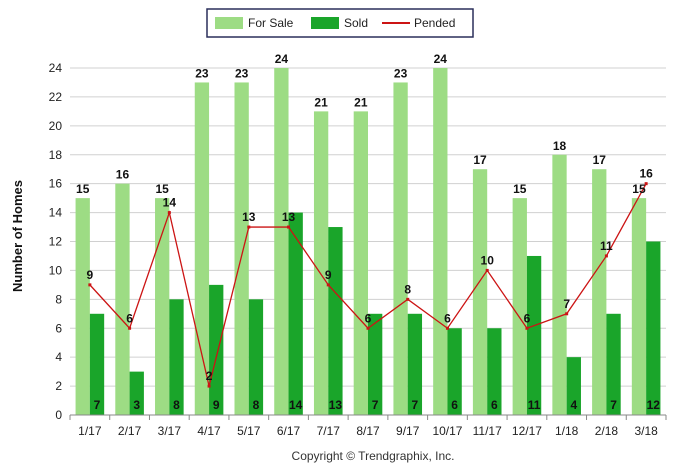  Describe the element at coordinates (329, 431) in the screenshot. I see `x-tick-label: 7/17` at that location.